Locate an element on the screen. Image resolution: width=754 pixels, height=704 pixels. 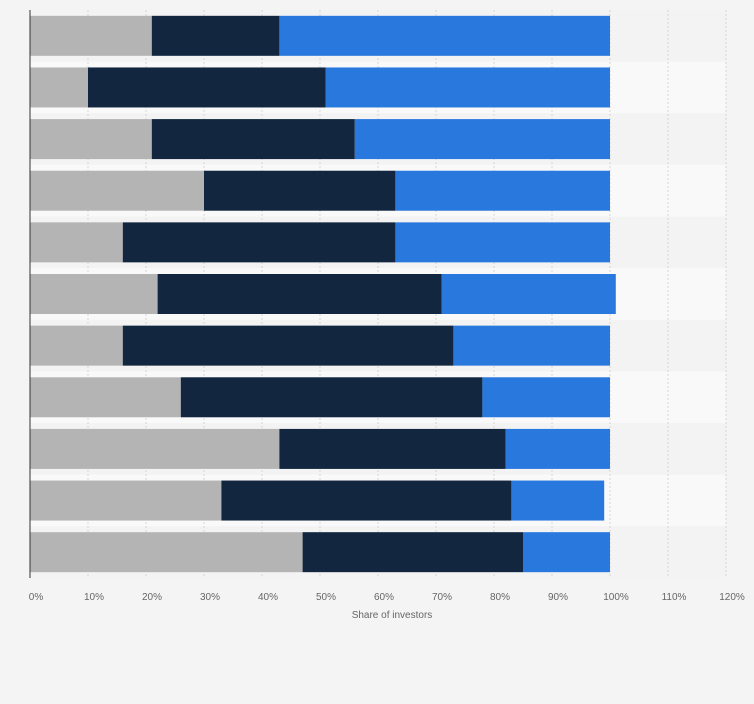
x-tick-label: 50% is located at coordinates (326, 597).